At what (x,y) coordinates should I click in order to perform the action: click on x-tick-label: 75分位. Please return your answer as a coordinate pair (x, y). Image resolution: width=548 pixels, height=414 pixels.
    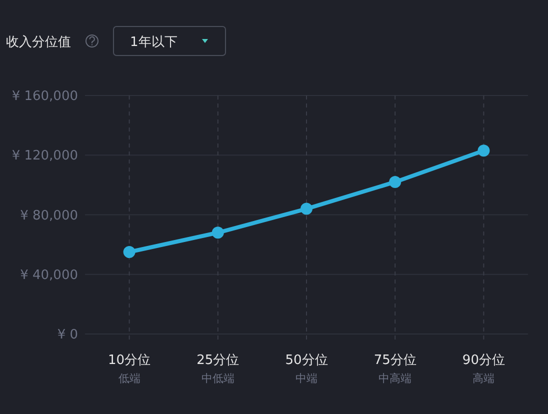
    Looking at the image, I should click on (395, 360).